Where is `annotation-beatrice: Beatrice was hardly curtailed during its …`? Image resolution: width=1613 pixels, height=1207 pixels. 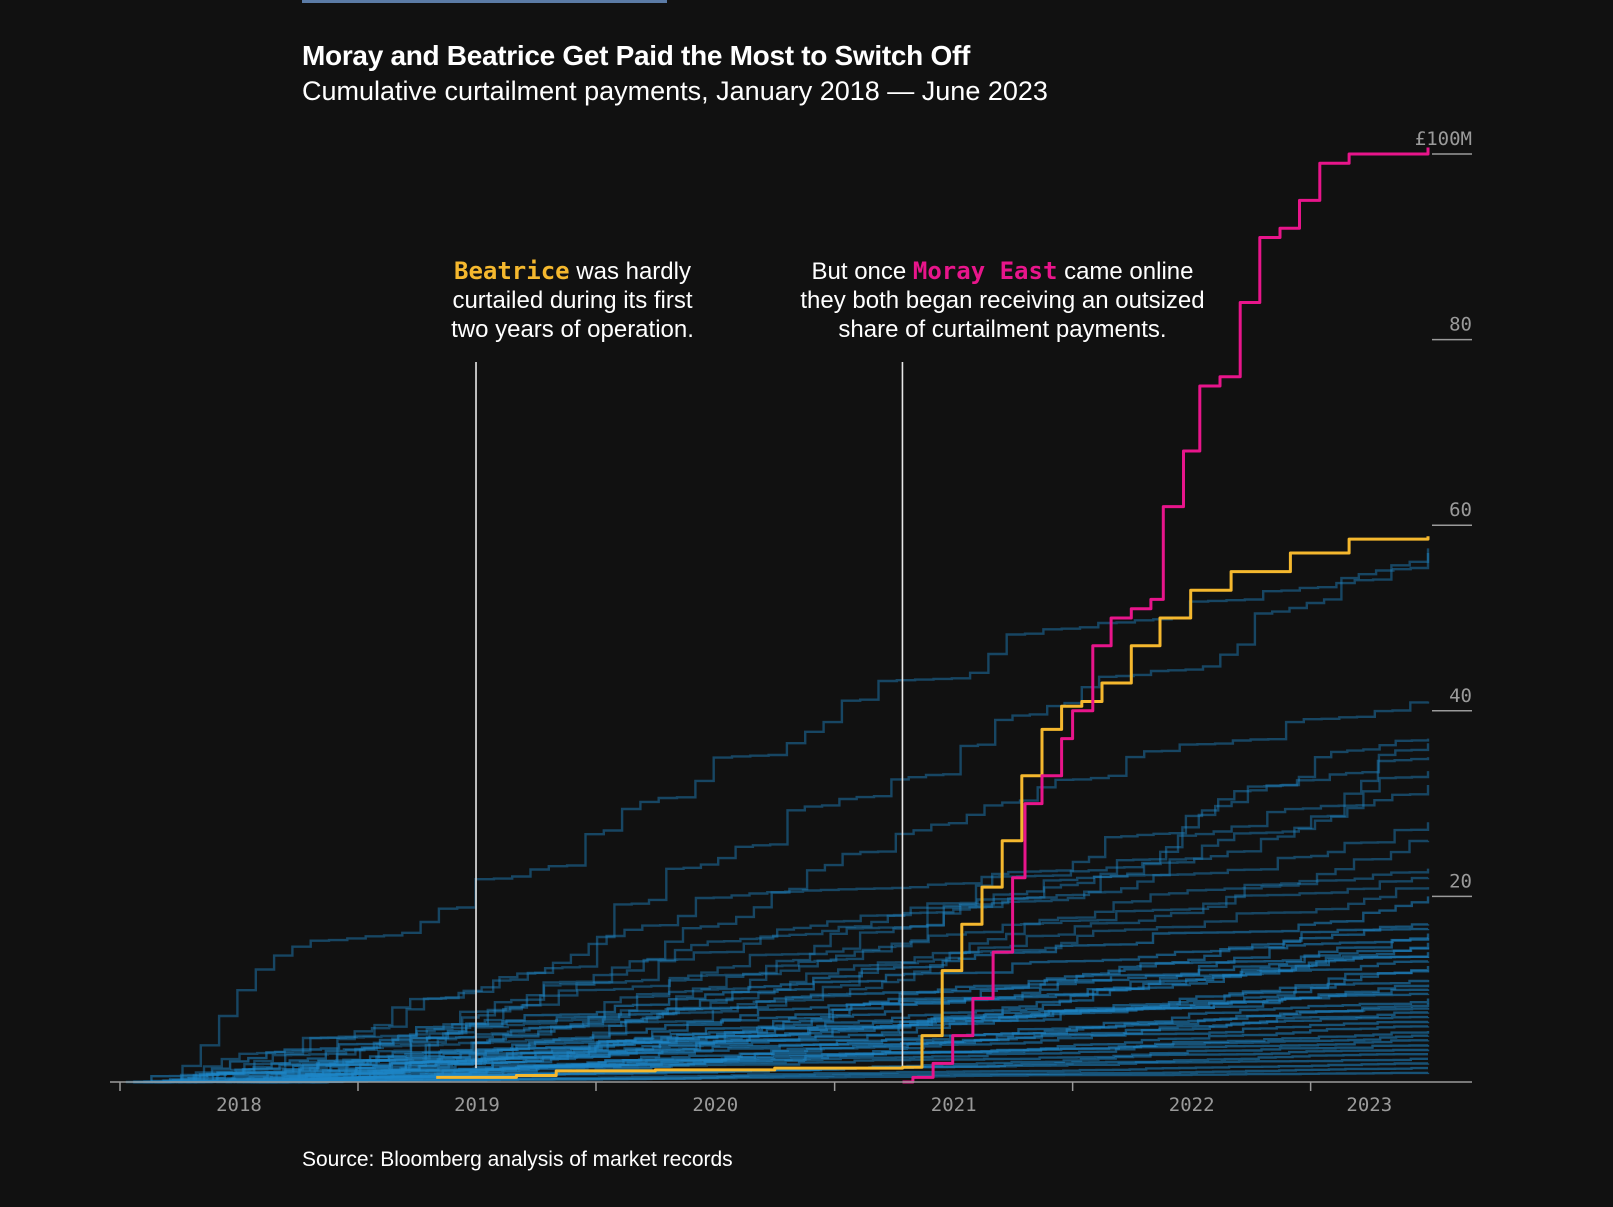
annotation-beatrice: Beatrice was hardly curtailed during its … is located at coordinates (572, 300).